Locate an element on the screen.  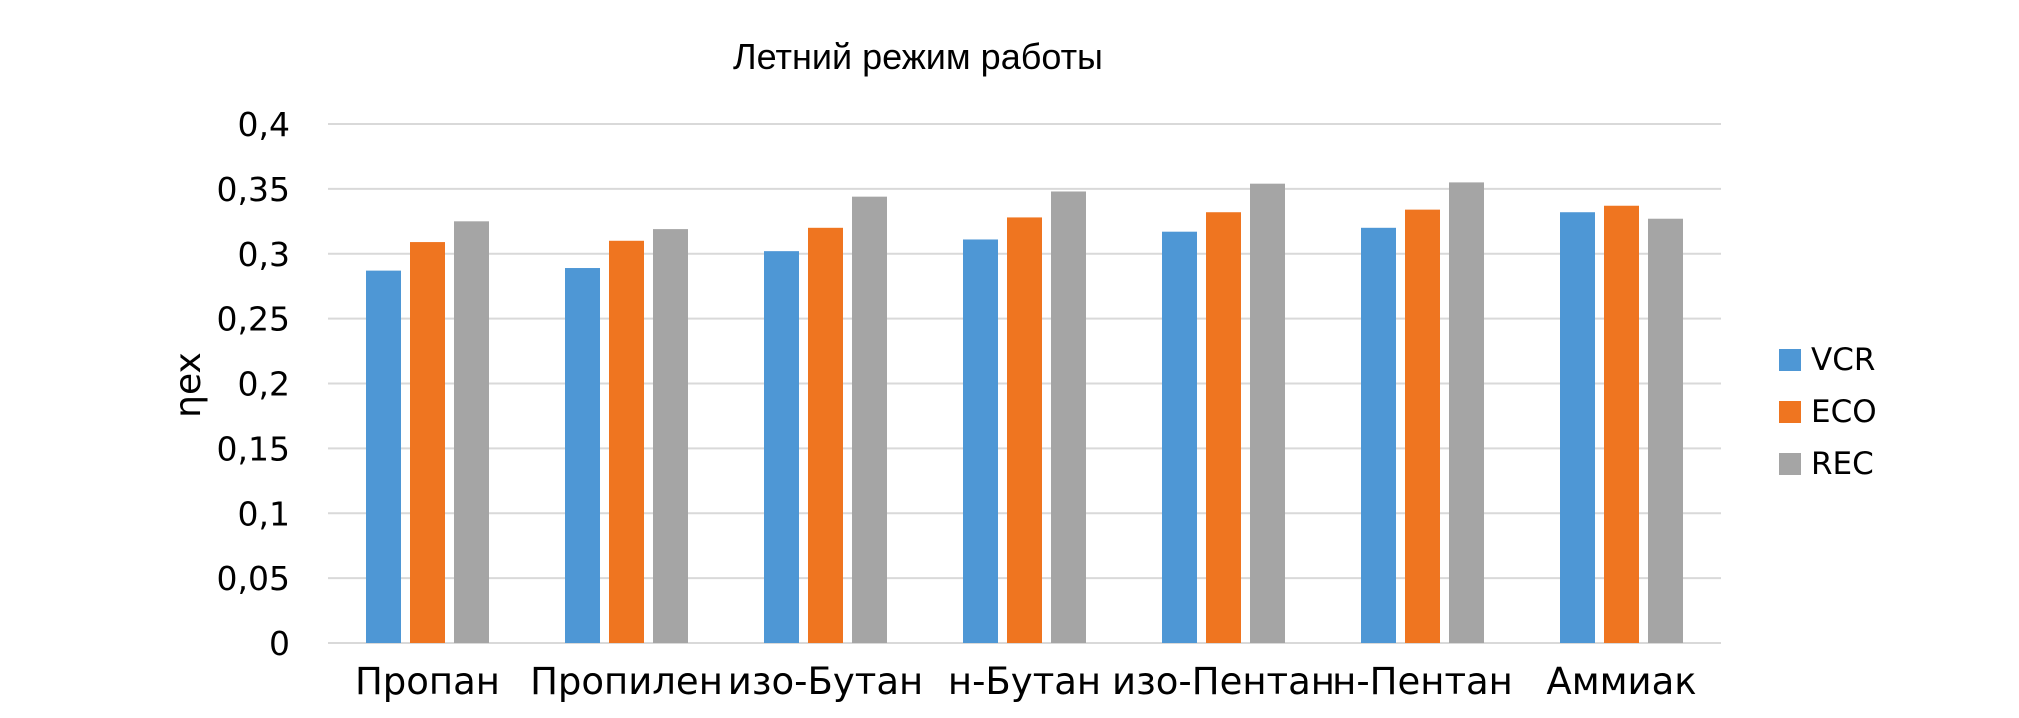
y-tick-label: 0,4 is located at coordinates (264, 124).